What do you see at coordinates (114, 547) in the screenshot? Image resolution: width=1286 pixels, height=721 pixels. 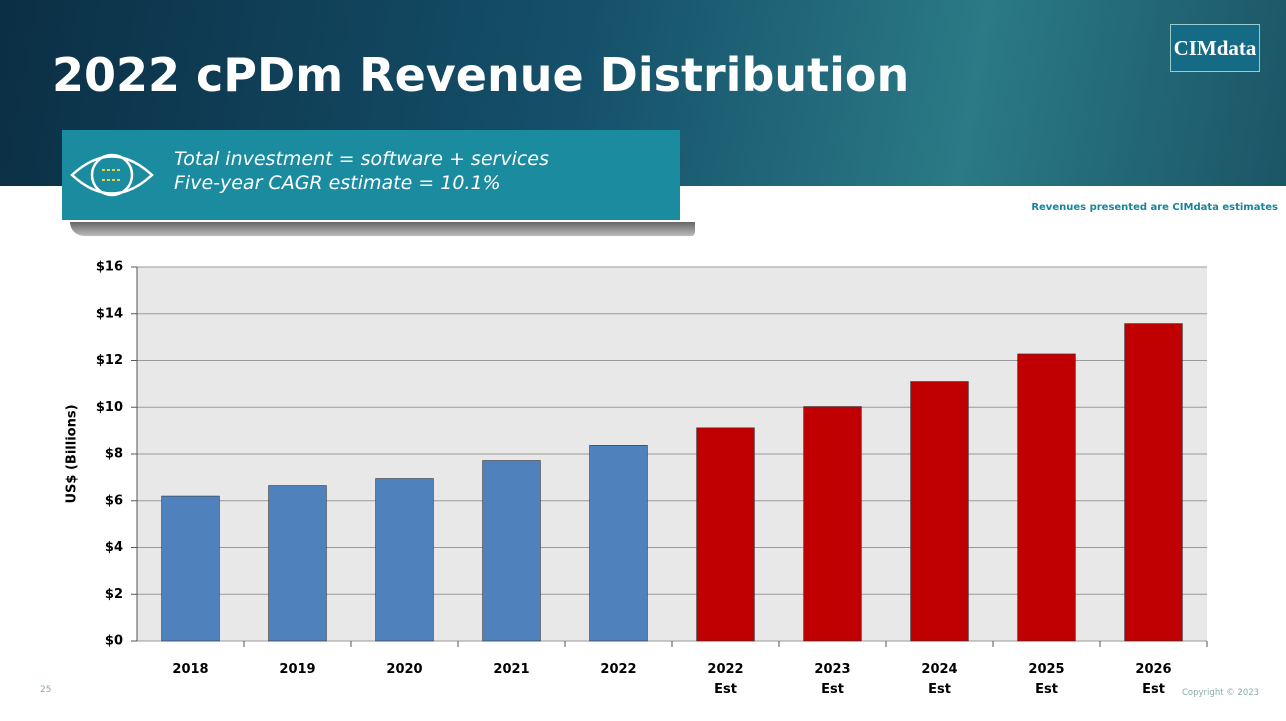 I see `y-tick-label: $4` at bounding box center [114, 547].